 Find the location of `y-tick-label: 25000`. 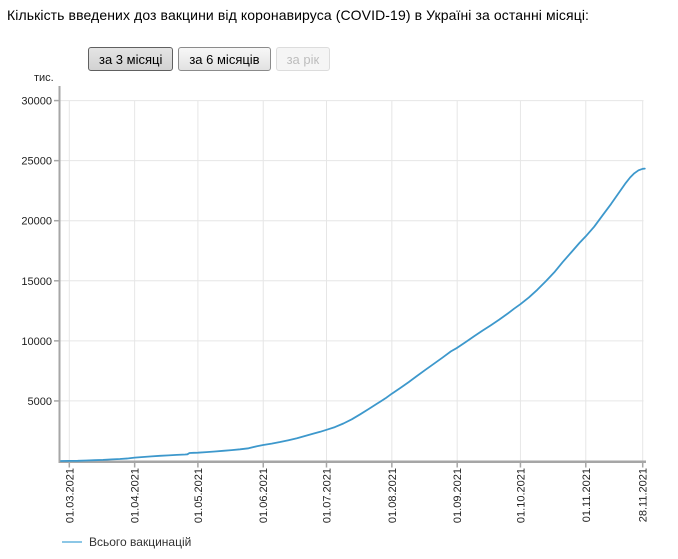

y-tick-label: 25000 is located at coordinates (36, 162).